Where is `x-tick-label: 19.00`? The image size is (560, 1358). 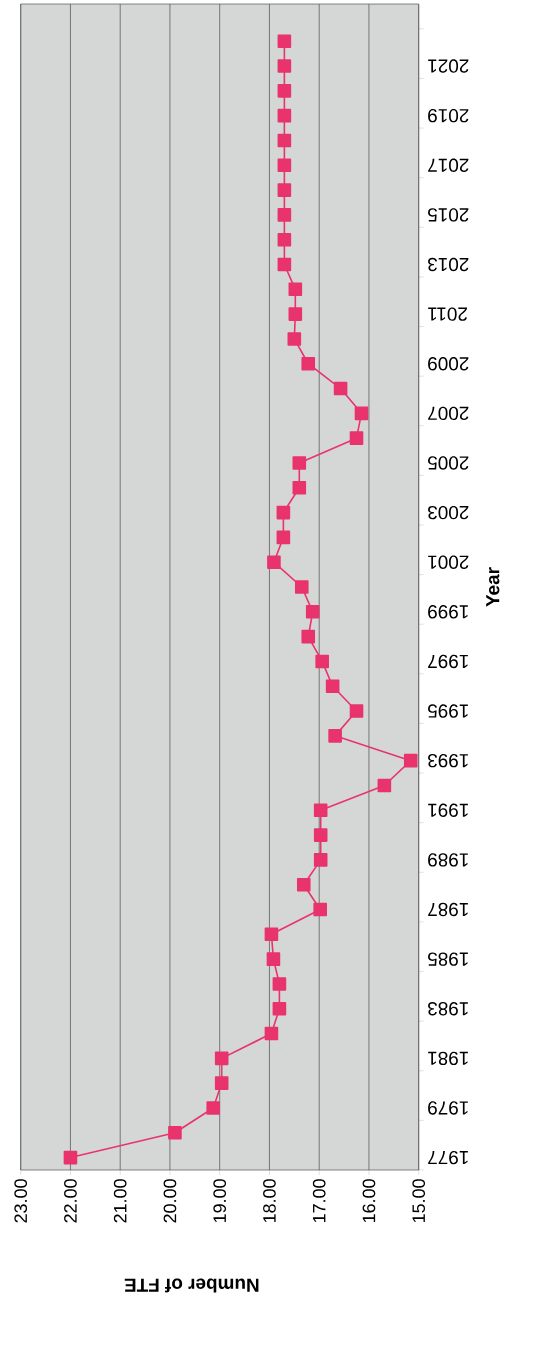
x-tick-label: 19.00 is located at coordinates (220, 1201).